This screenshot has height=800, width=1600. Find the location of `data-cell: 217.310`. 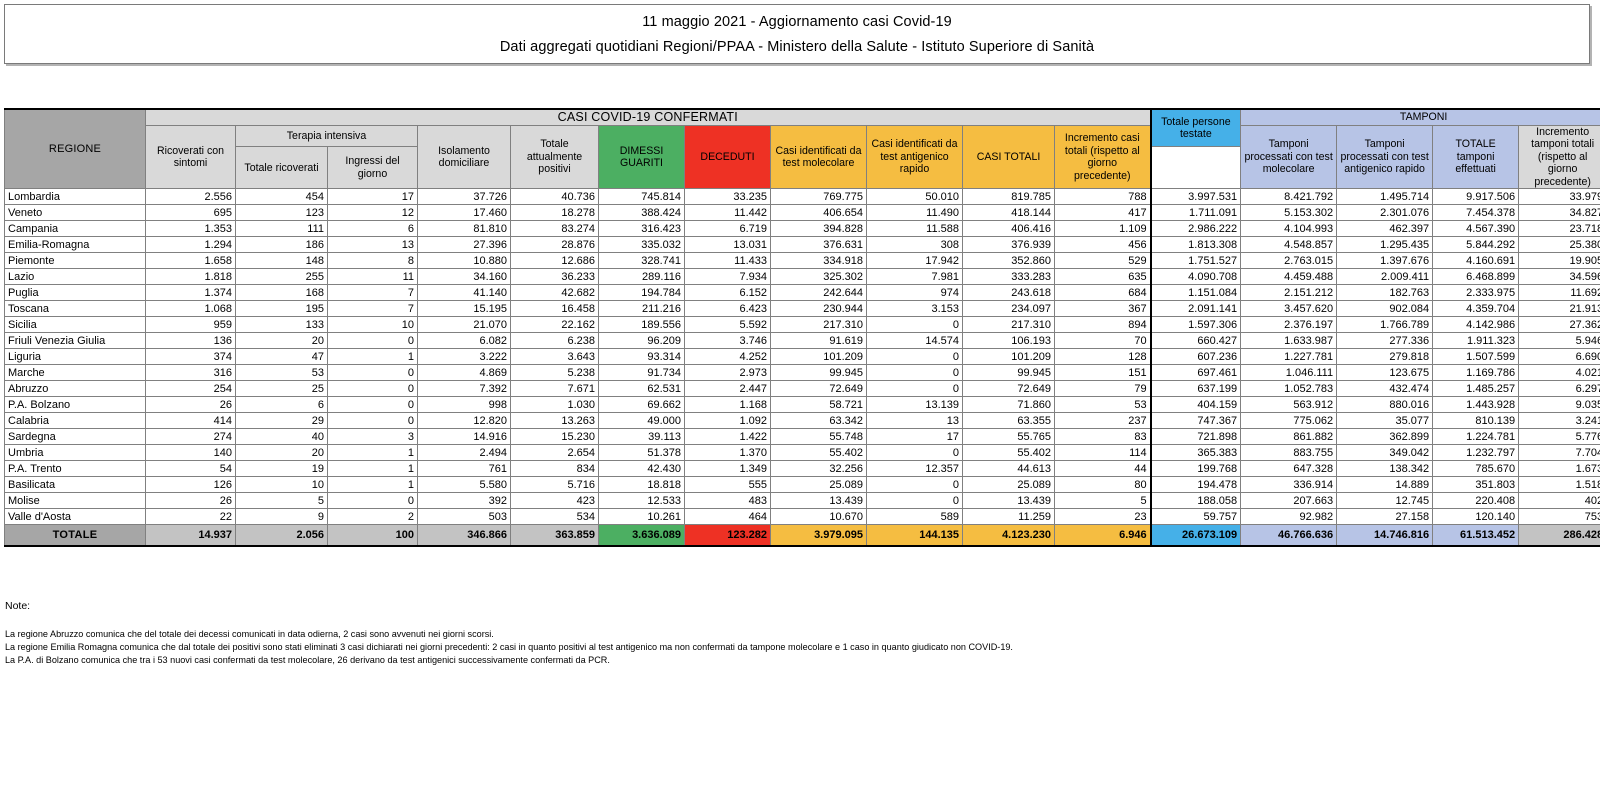

data-cell: 217.310 is located at coordinates (1008, 325).